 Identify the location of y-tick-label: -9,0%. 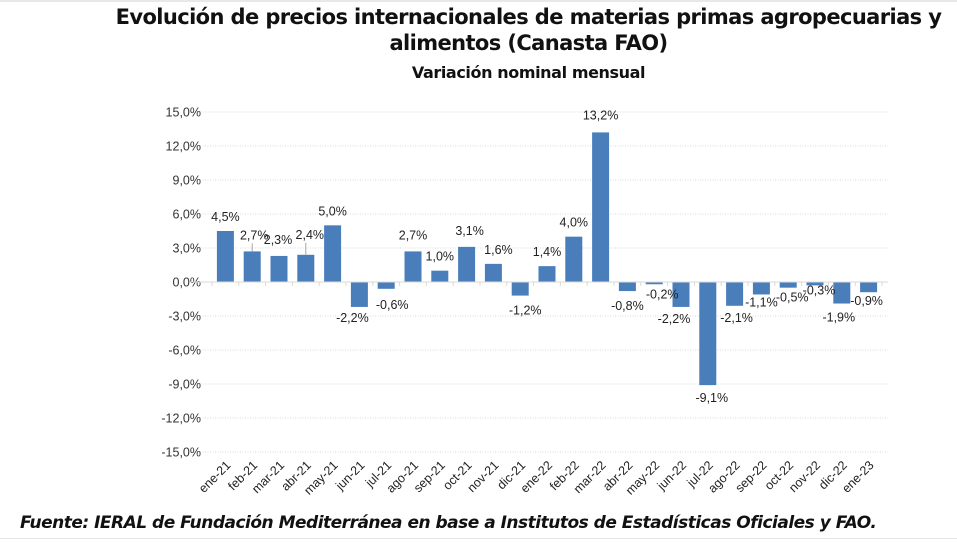
(184, 385).